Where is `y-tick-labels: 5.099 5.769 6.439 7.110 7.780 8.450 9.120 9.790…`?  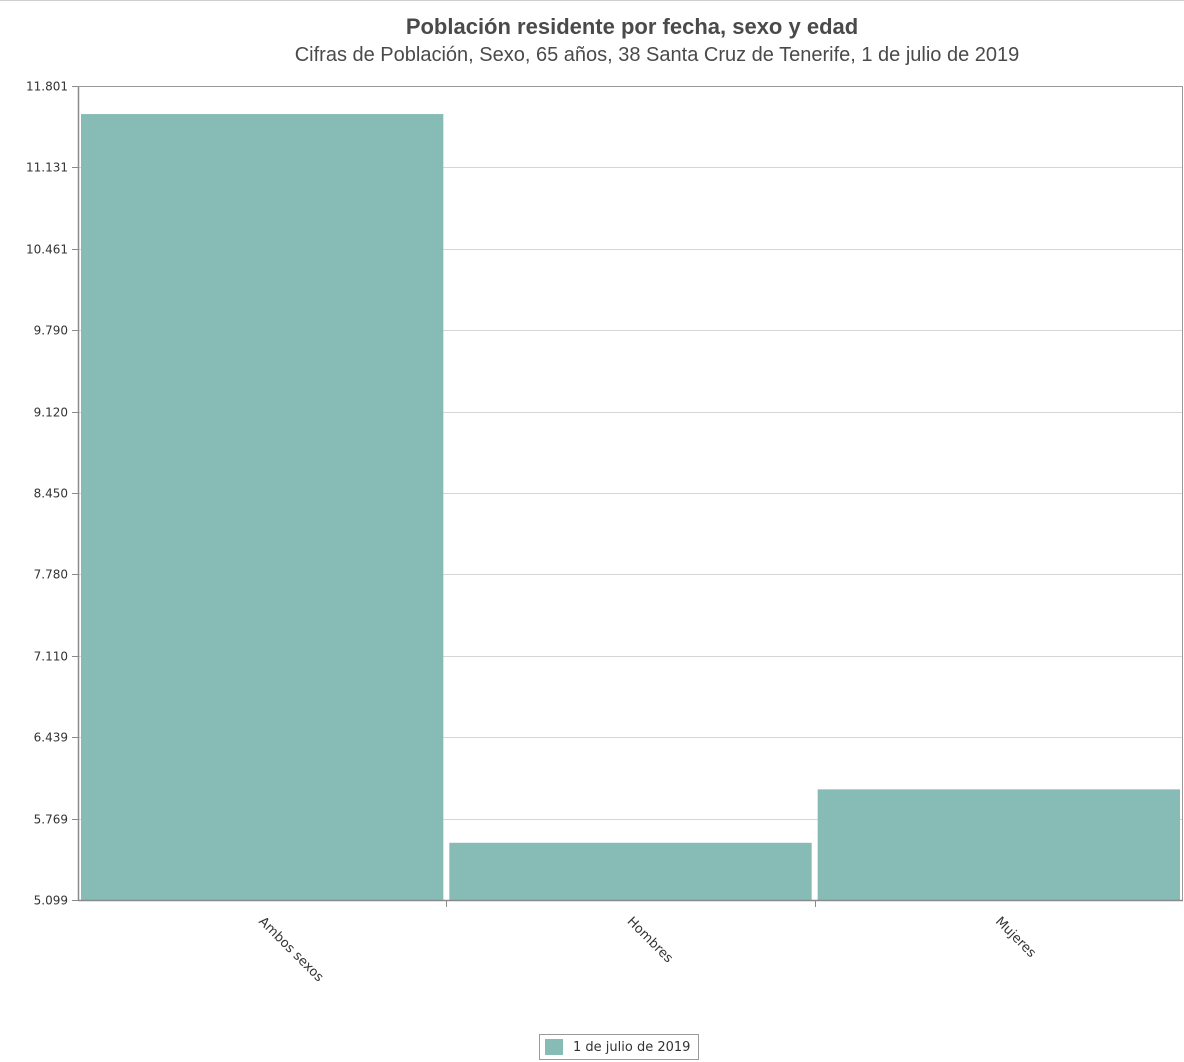
y-tick-labels: 5.099 5.769 6.439 7.110 7.780 8.450 9.120 9.790… is located at coordinates (47, 494).